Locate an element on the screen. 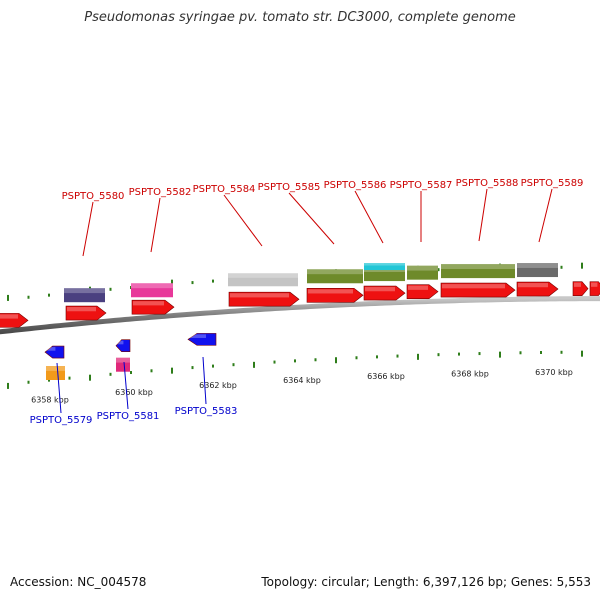  gene-label-pspto_5588: PSPTO_5588 is located at coordinates (487, 183).